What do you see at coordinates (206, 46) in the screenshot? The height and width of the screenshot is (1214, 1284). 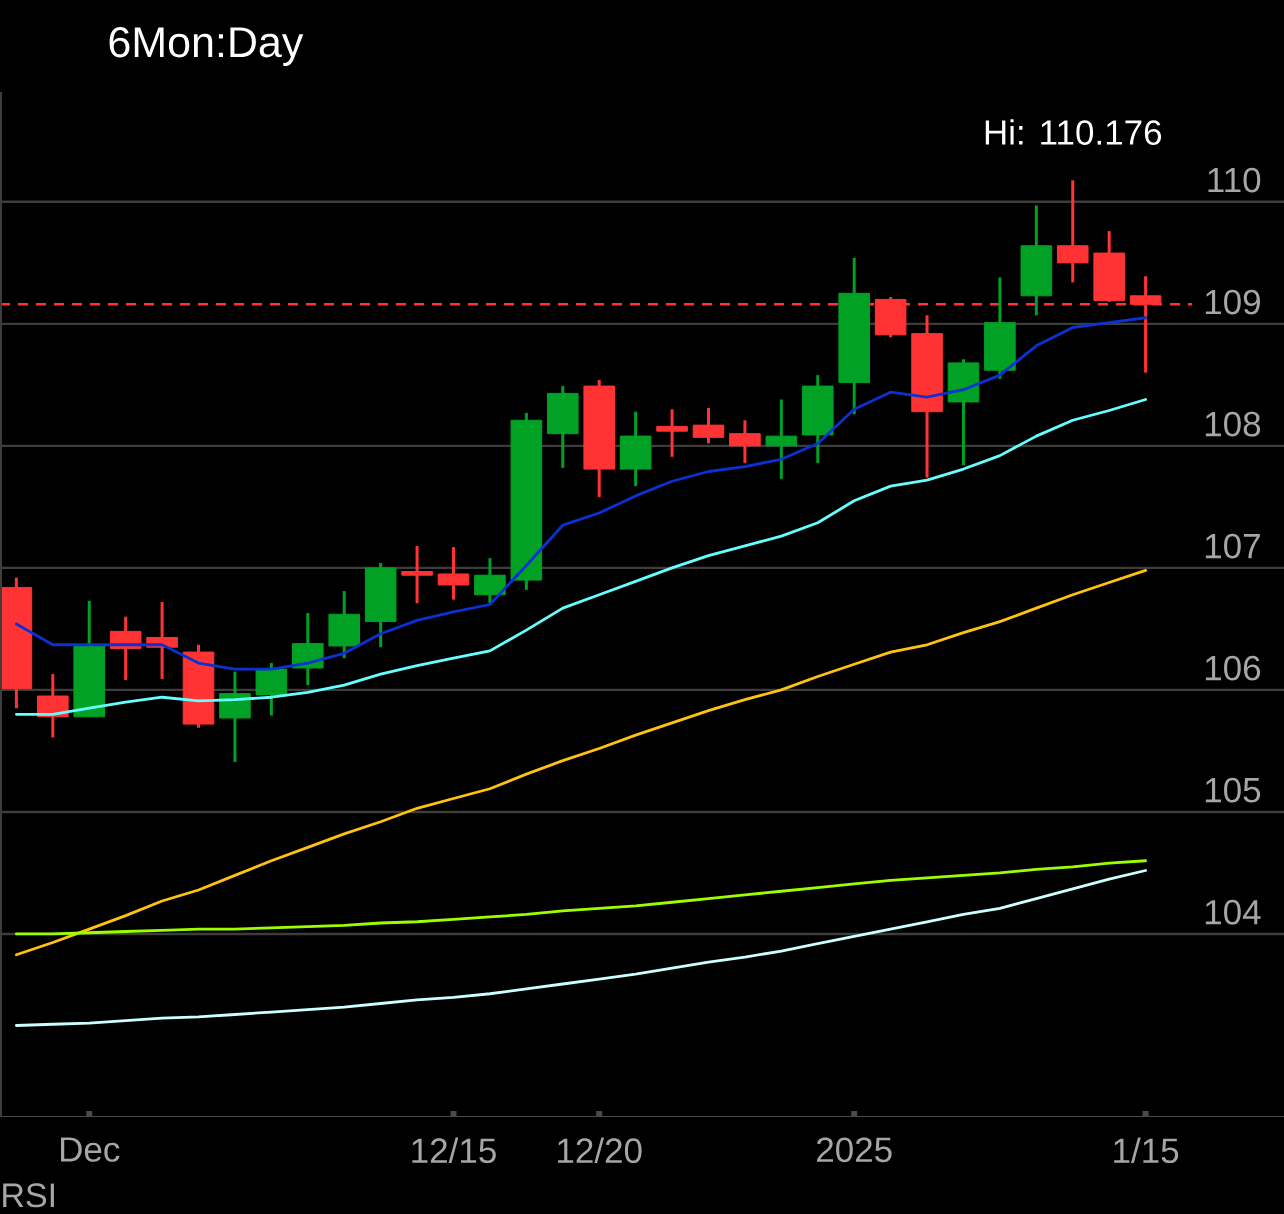 I see `chart-title: 6Mon:Day` at bounding box center [206, 46].